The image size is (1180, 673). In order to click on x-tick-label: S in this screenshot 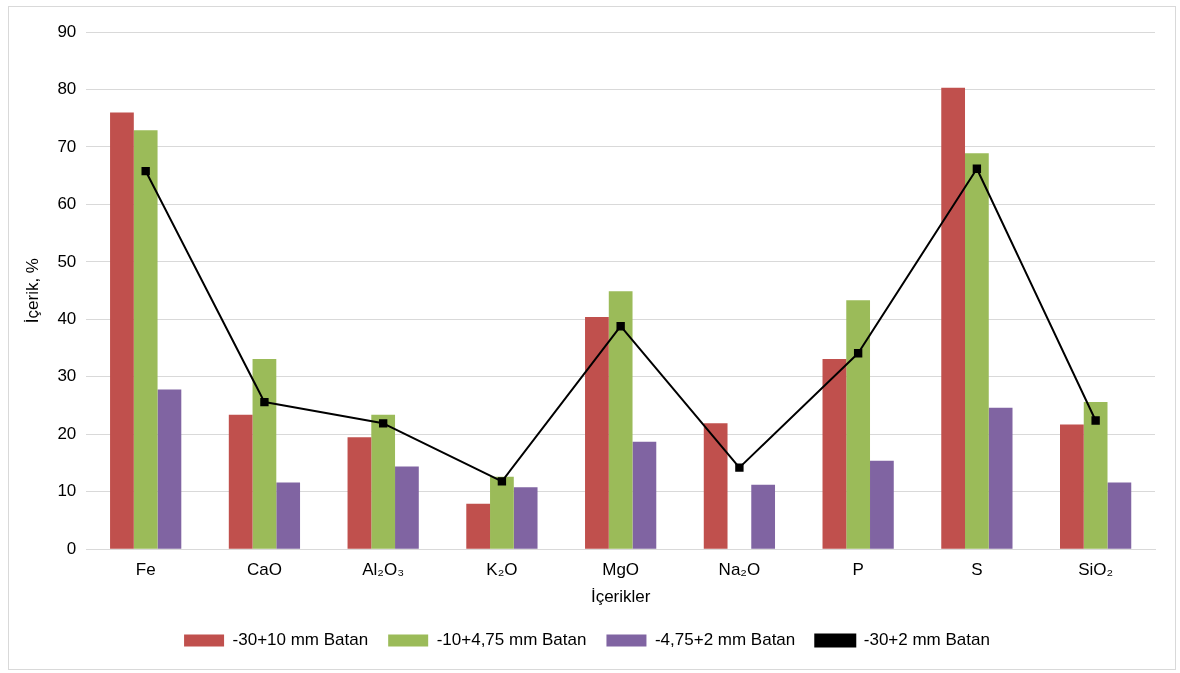, I will do `click(977, 570)`.